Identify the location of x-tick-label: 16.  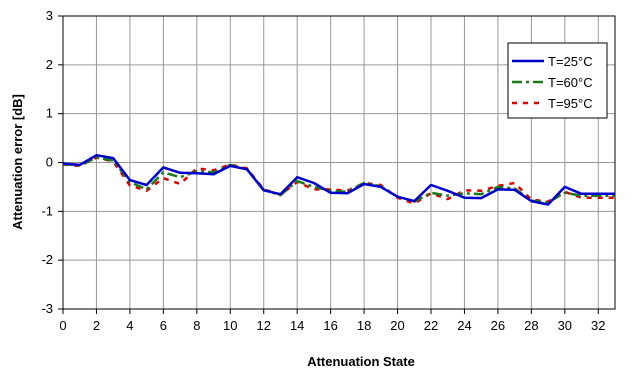
(330, 325).